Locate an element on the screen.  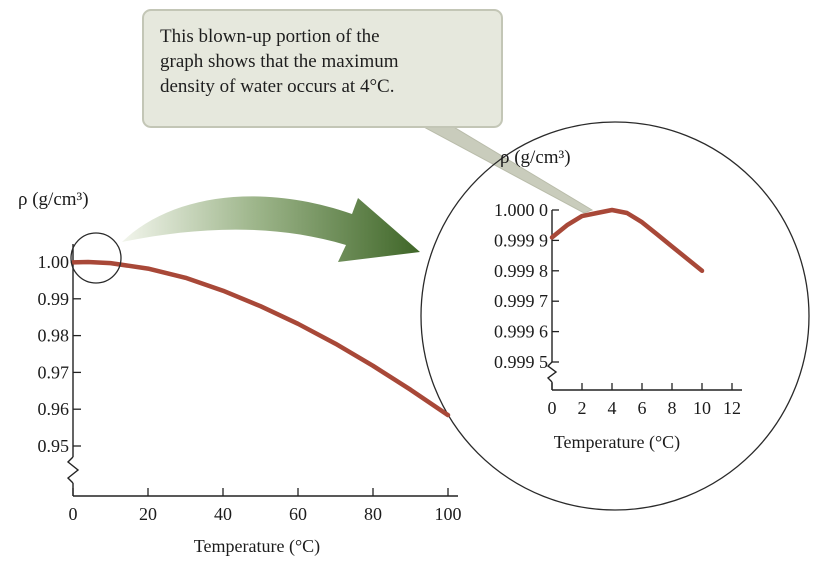
zoom-arrow is located at coordinates (271, 229).